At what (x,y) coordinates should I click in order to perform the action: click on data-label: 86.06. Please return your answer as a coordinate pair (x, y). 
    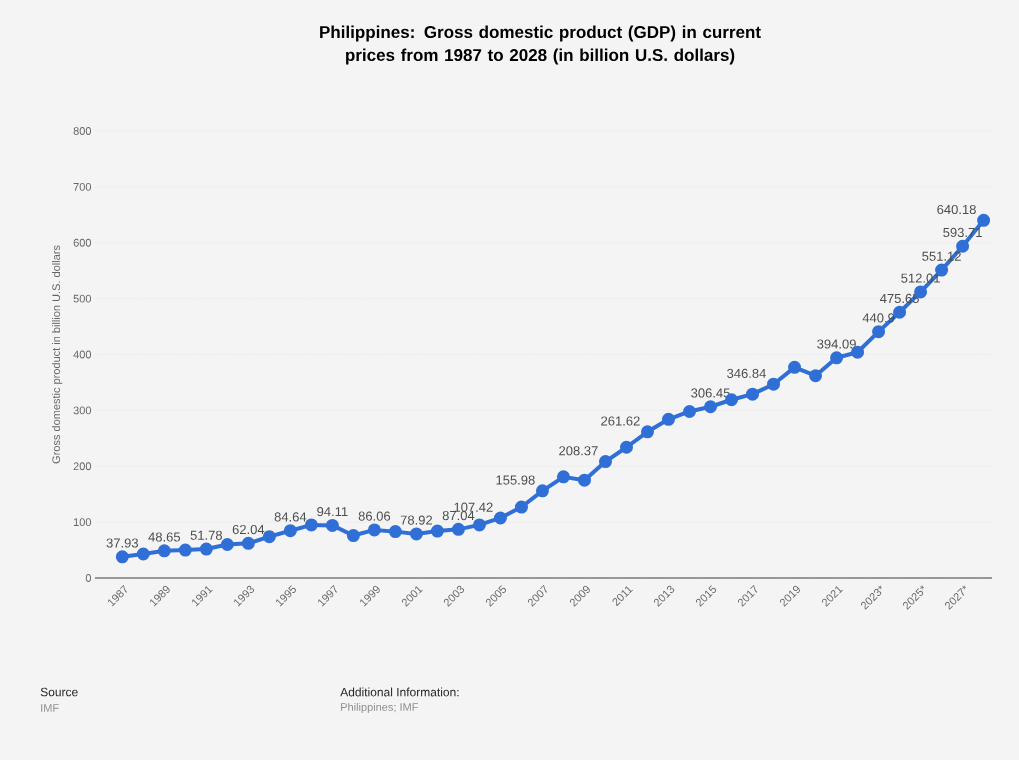
    Looking at the image, I should click on (374, 516).